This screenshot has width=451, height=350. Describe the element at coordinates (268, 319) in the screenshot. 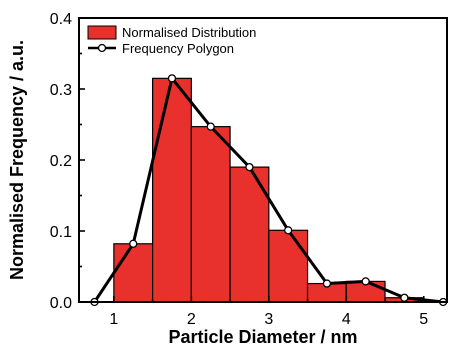

I see `x-tick-label: 3` at that location.